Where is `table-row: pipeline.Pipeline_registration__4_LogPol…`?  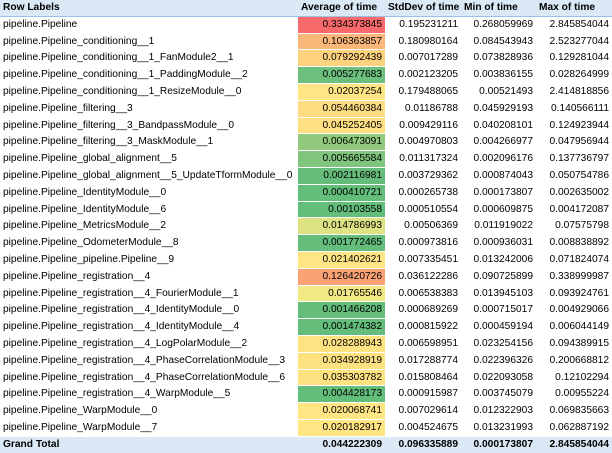
table-row: pipeline.Pipeline_registration__4_LogPol… is located at coordinates (306, 344).